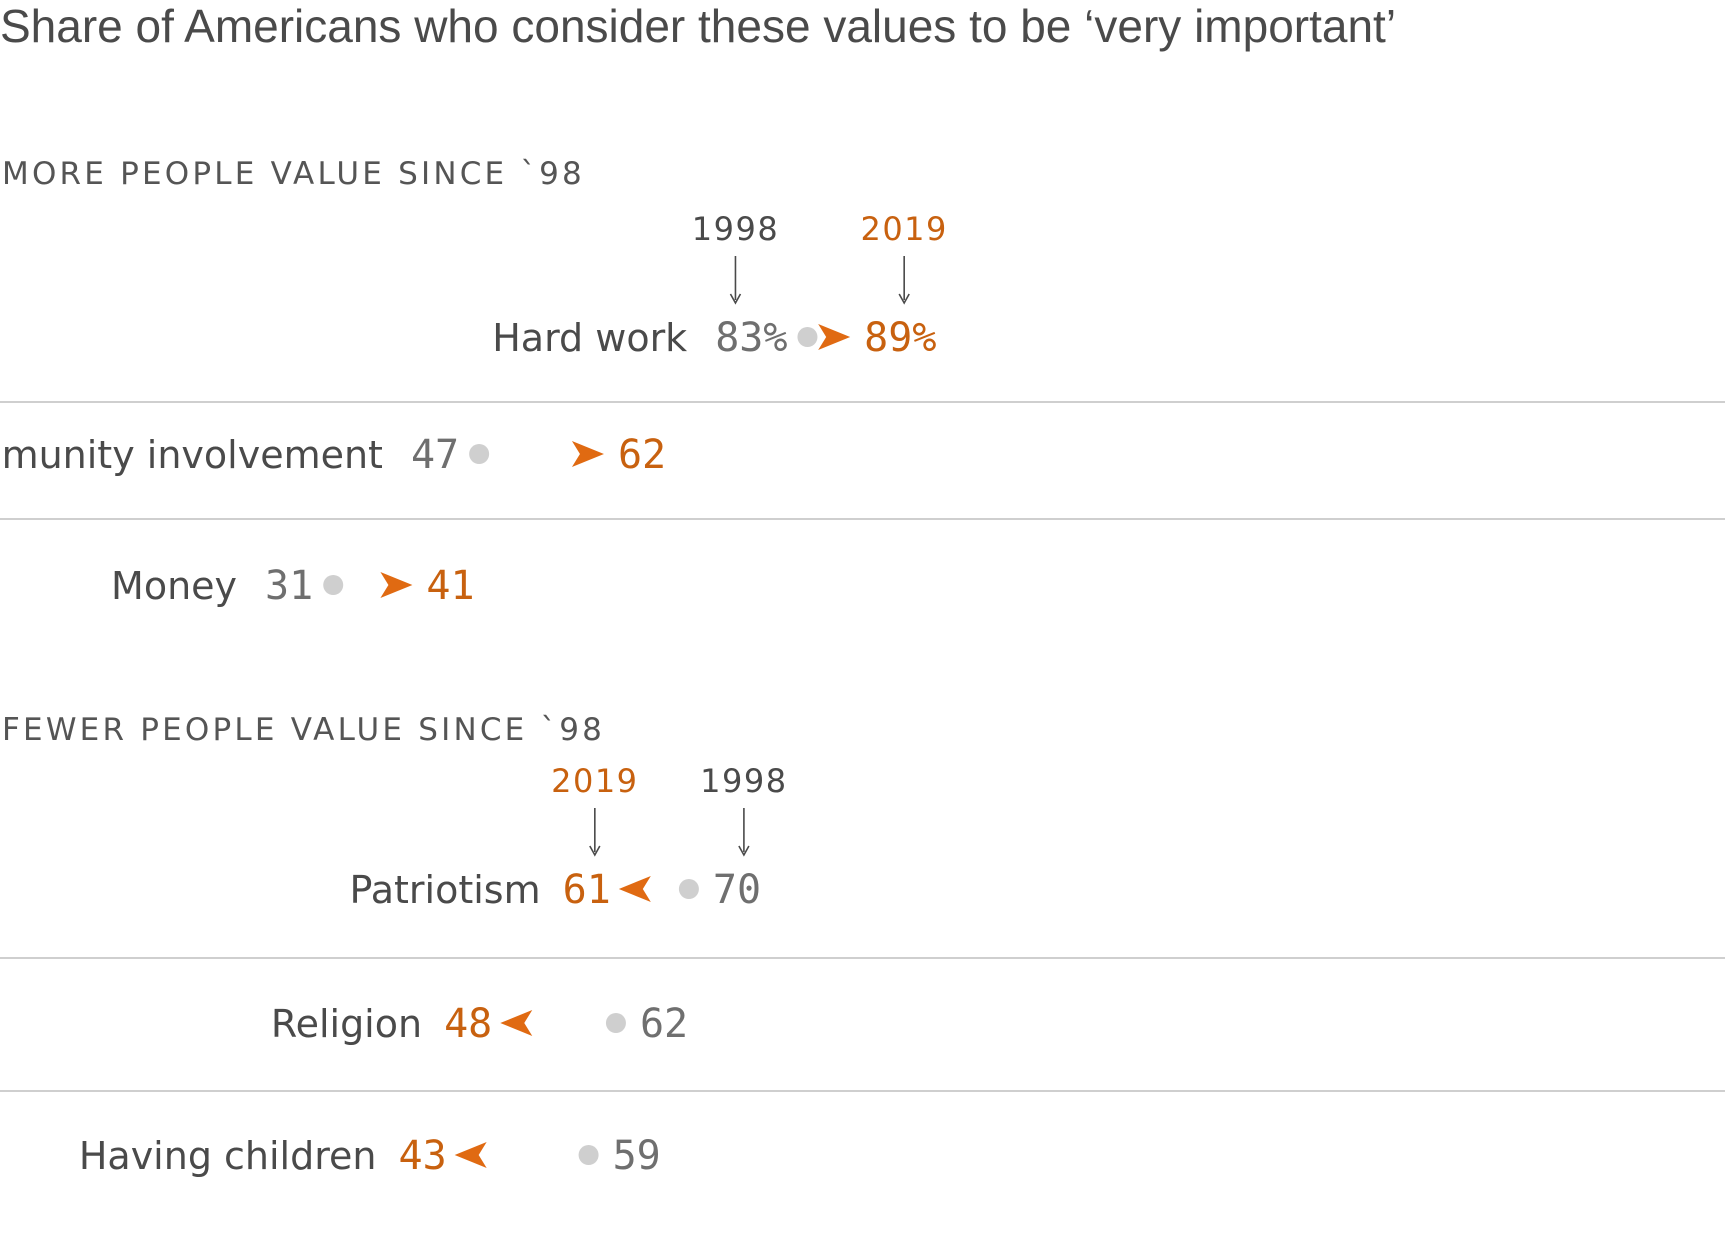  I want to click on annotation-2019-patriotism: 2019, so click(594, 781).